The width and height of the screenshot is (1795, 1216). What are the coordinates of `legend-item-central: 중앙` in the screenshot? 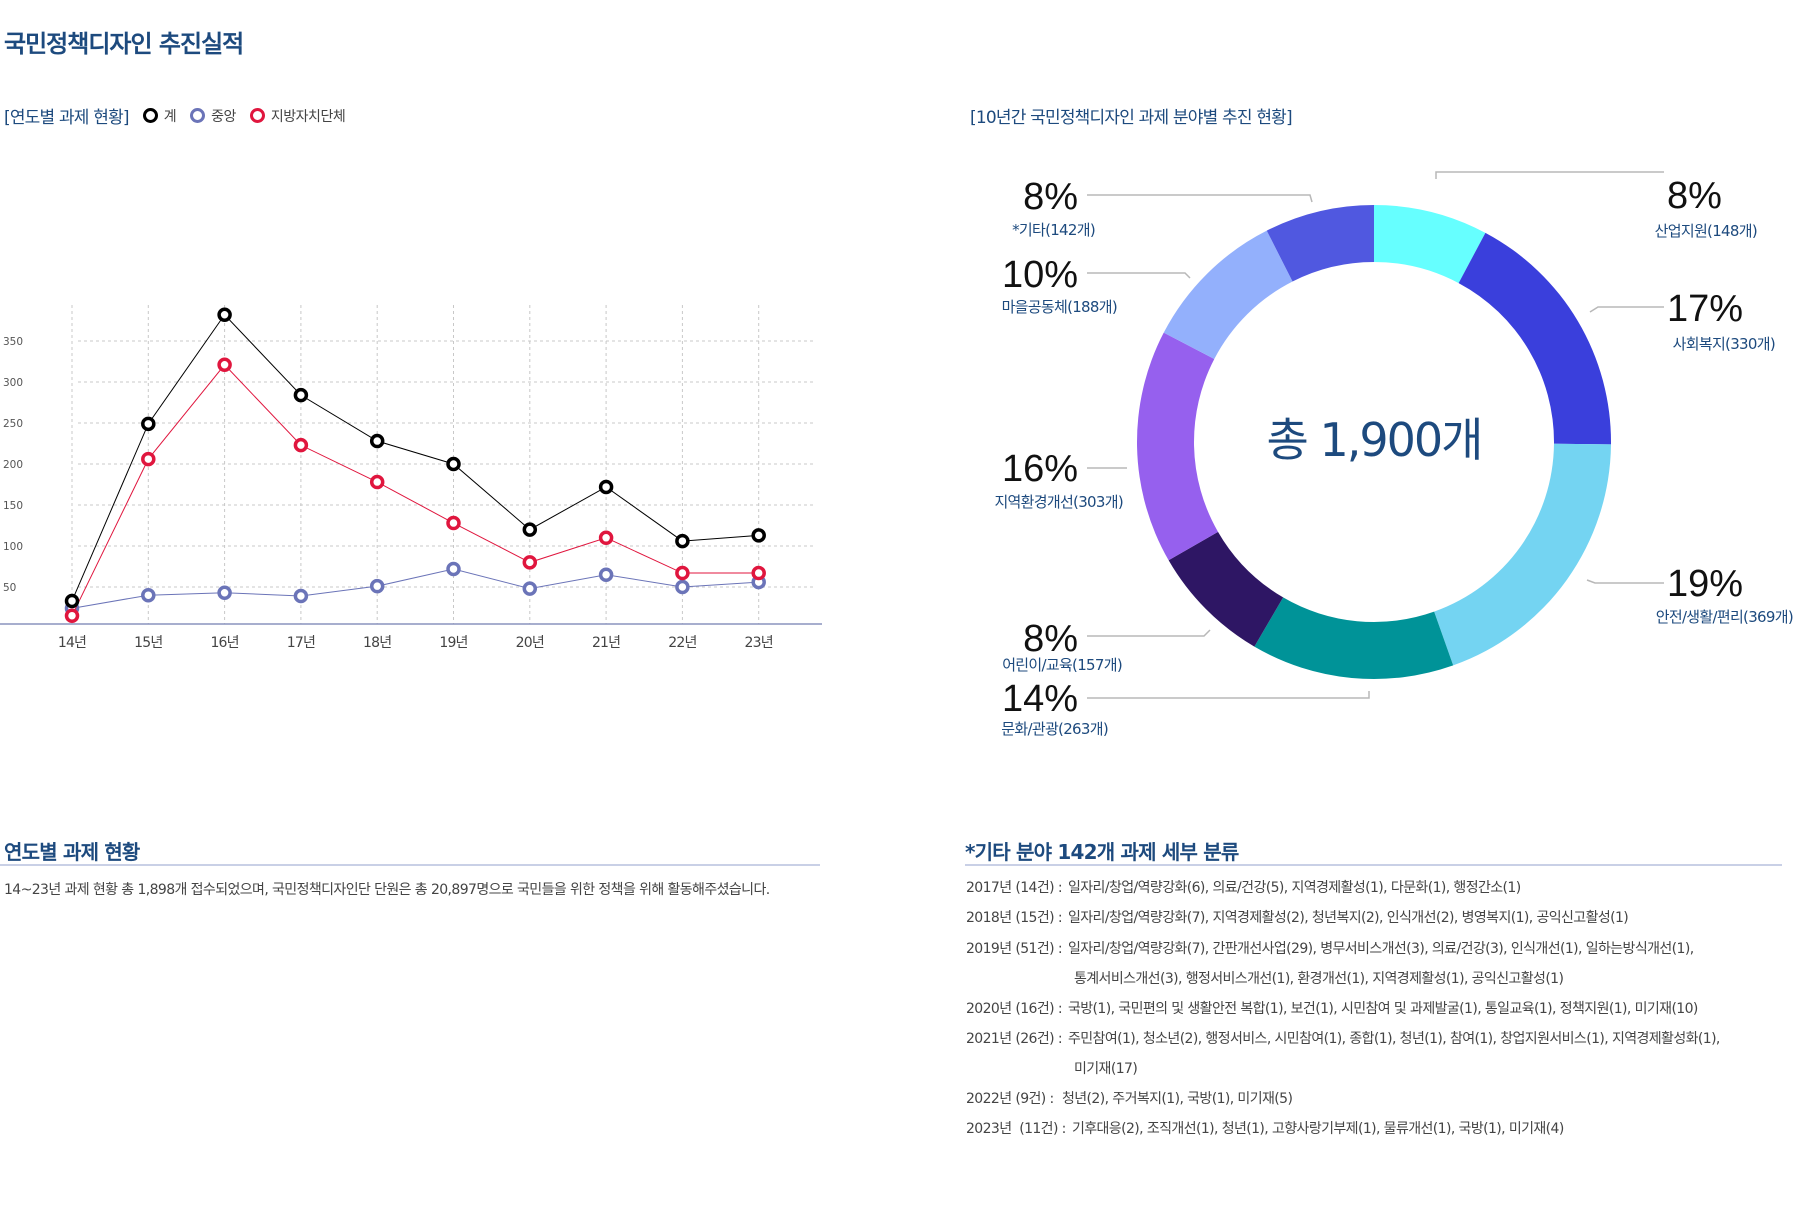 It's located at (213, 116).